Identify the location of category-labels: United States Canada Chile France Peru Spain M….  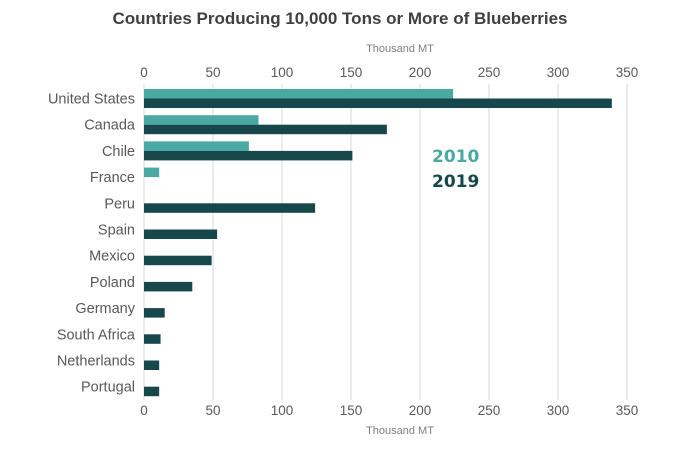
(92, 244).